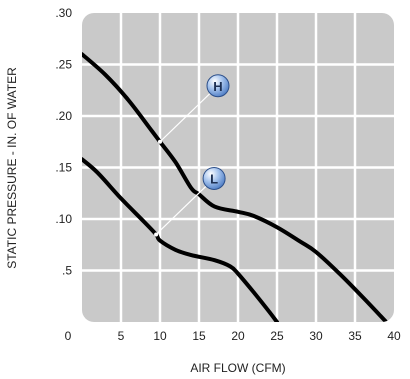  I want to click on y-tick-label-.20: .20, so click(63, 116).